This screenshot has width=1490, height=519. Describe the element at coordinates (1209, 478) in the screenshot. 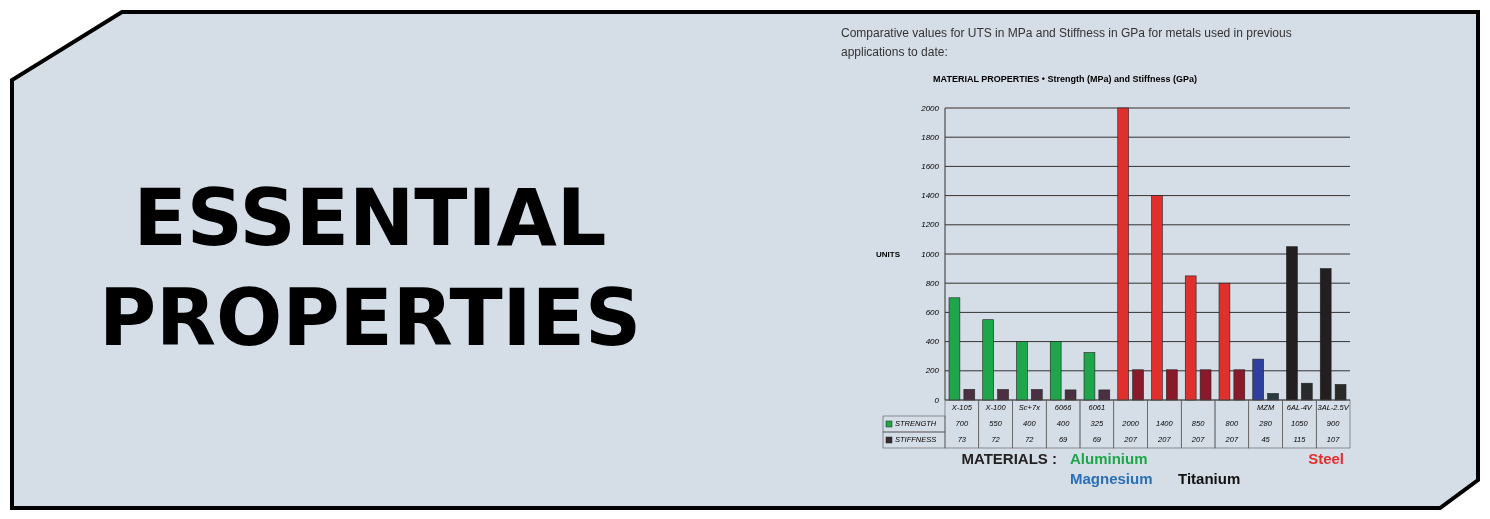

I see `text: Titanium` at that location.